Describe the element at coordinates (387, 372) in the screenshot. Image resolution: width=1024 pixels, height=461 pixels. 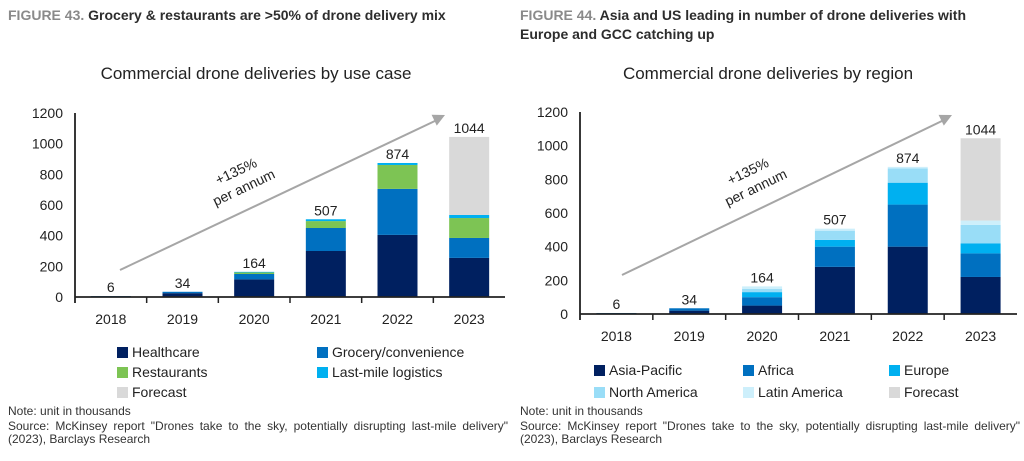
I see `legend-label: Last-mile logistics` at that location.